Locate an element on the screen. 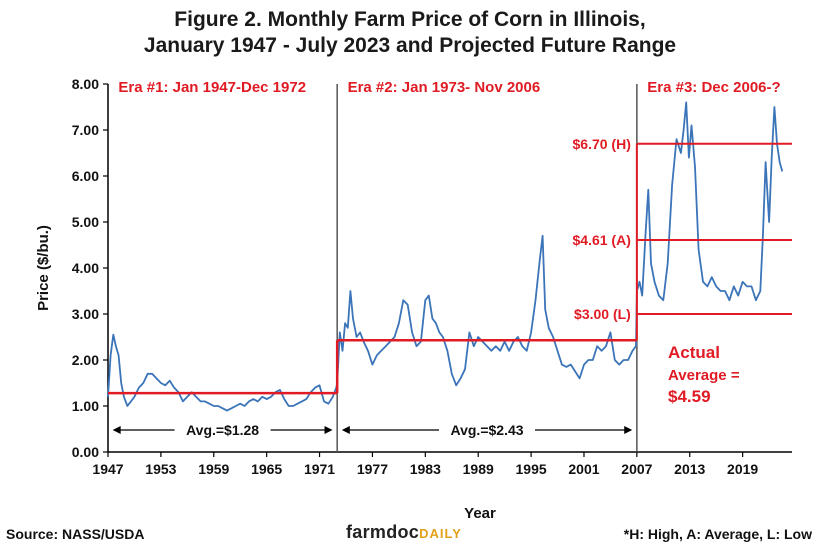  y-axis-label: Price ($/bu.) is located at coordinates (43, 268).